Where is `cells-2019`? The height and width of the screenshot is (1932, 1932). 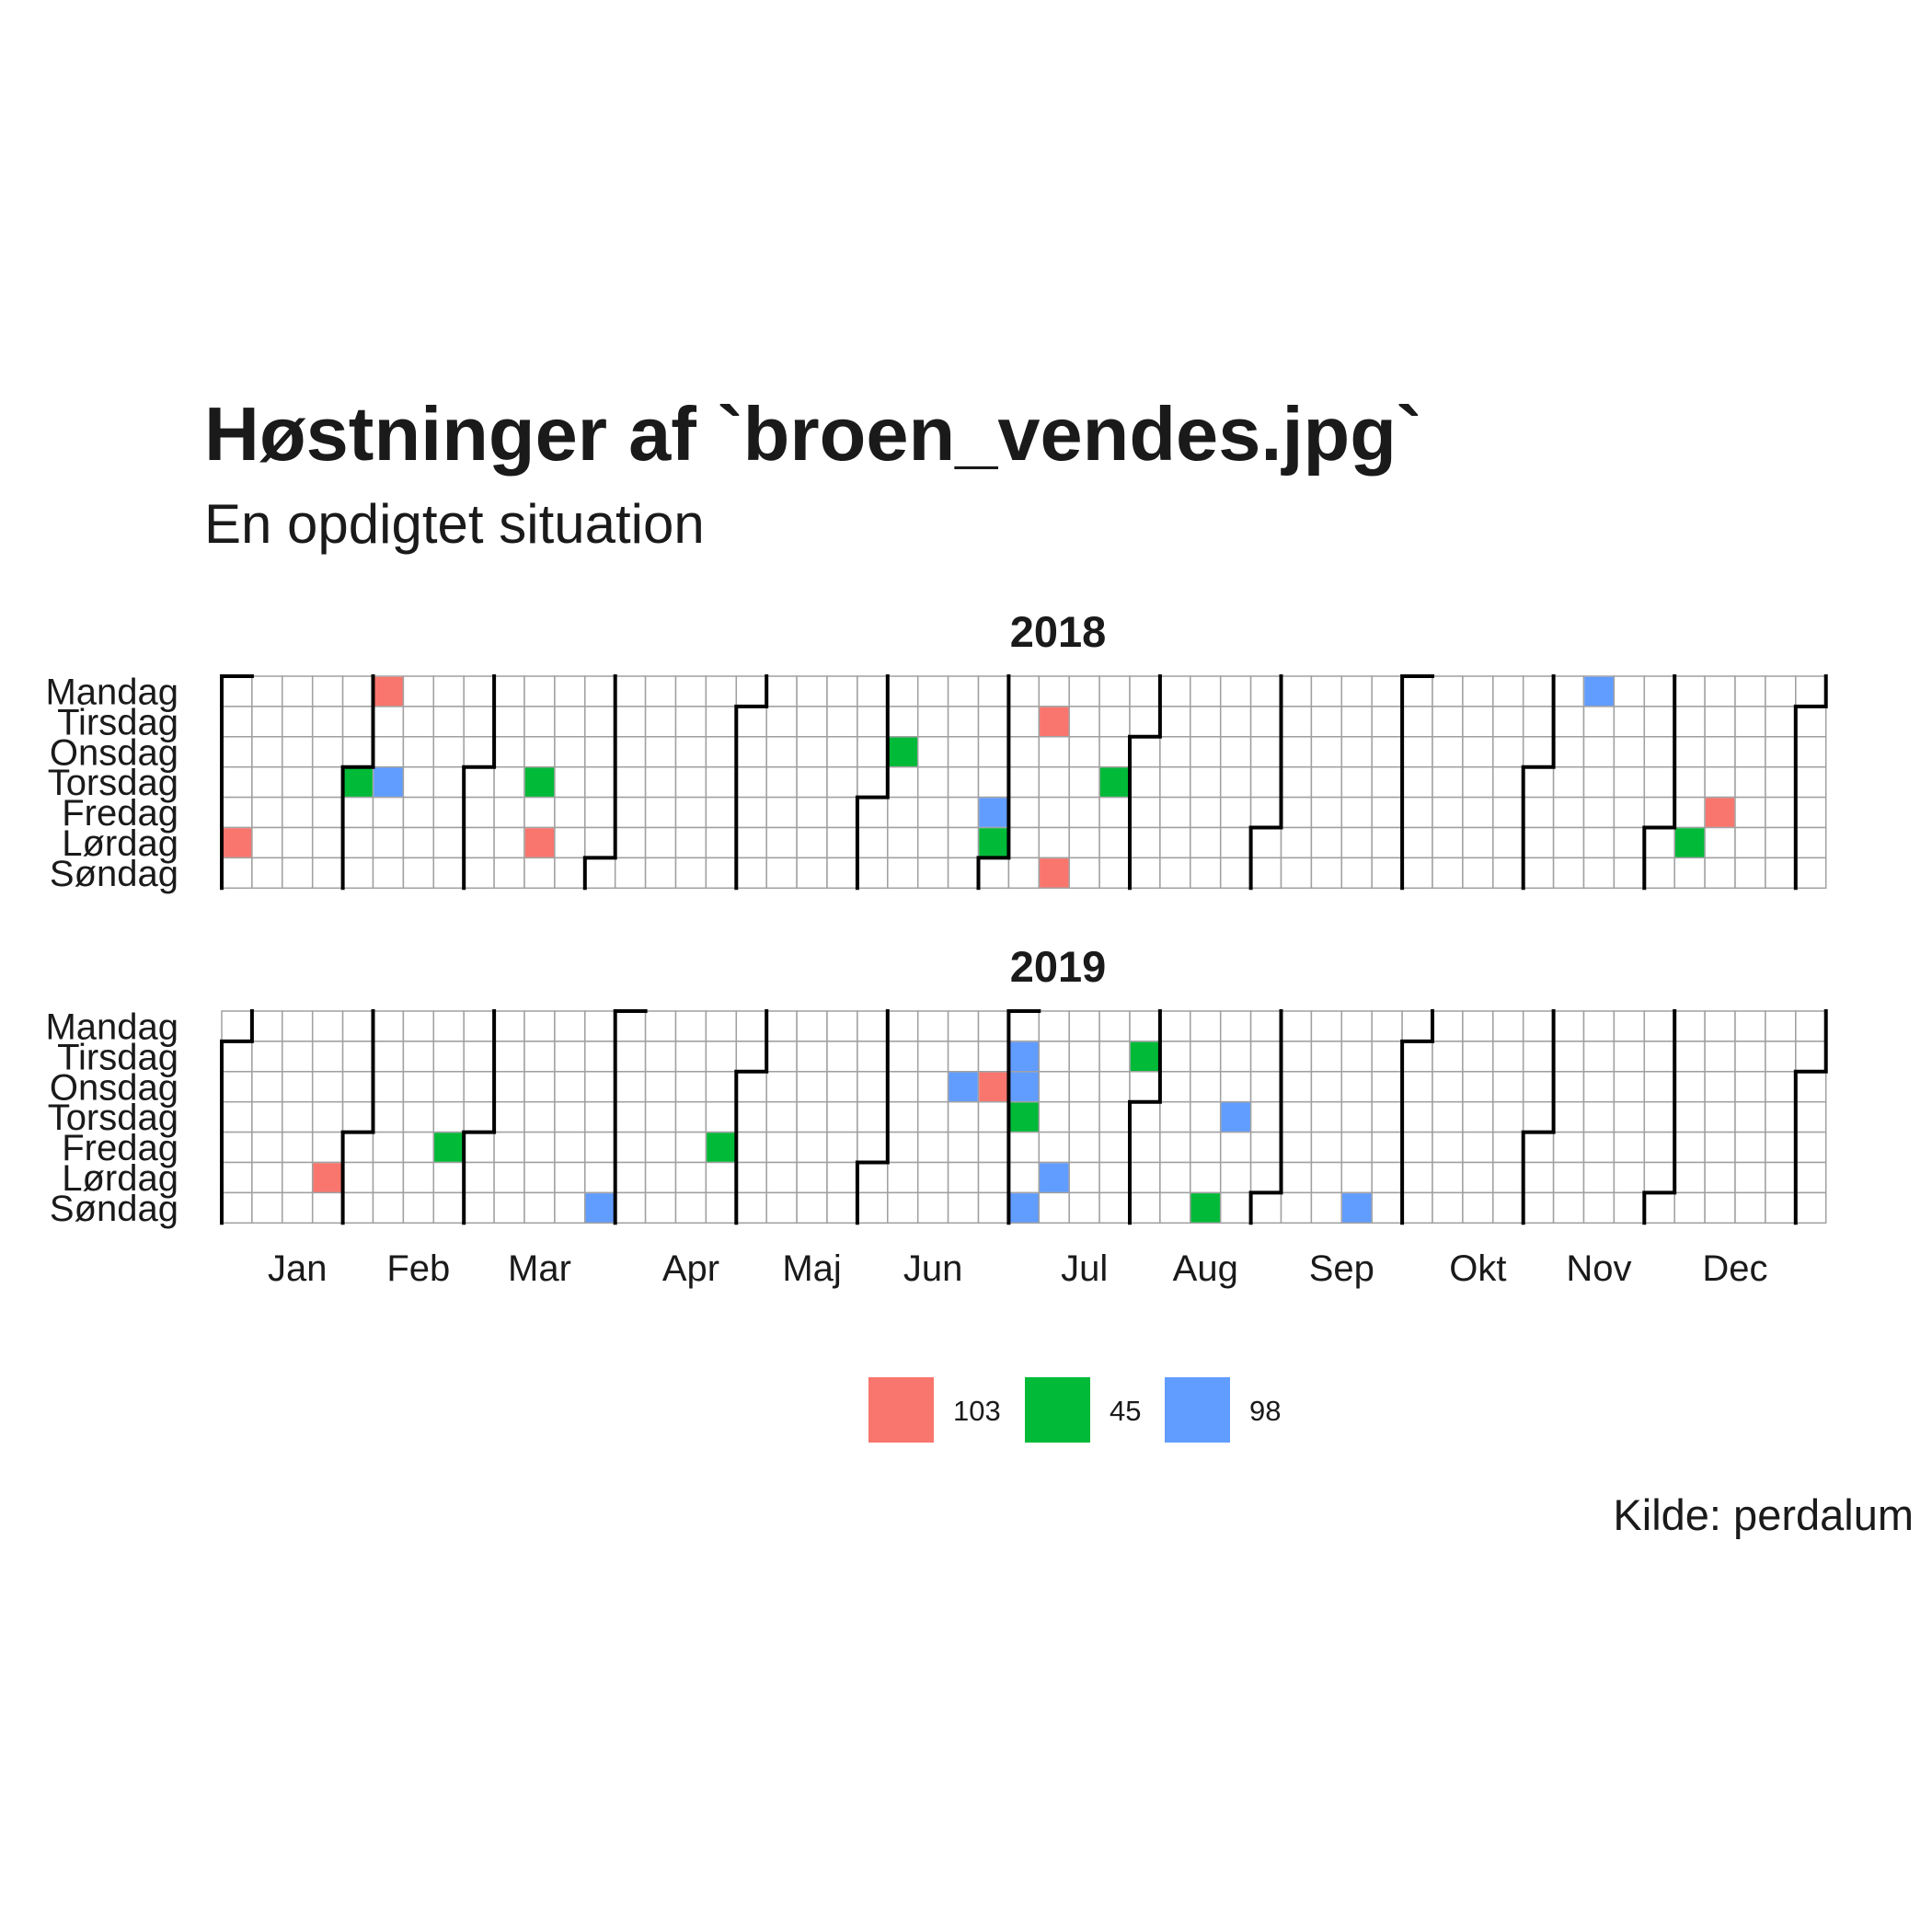 cells-2019 is located at coordinates (1024, 1117).